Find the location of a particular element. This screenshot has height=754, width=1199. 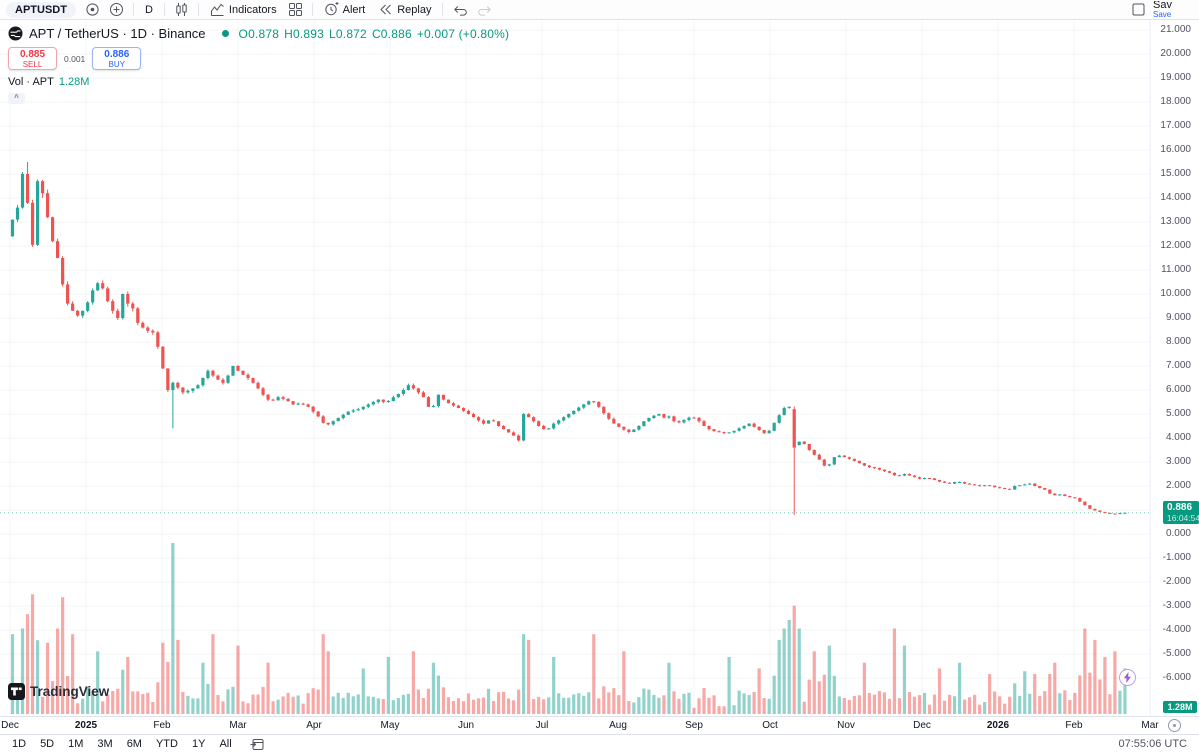

range-button-all: All is located at coordinates (225, 744).